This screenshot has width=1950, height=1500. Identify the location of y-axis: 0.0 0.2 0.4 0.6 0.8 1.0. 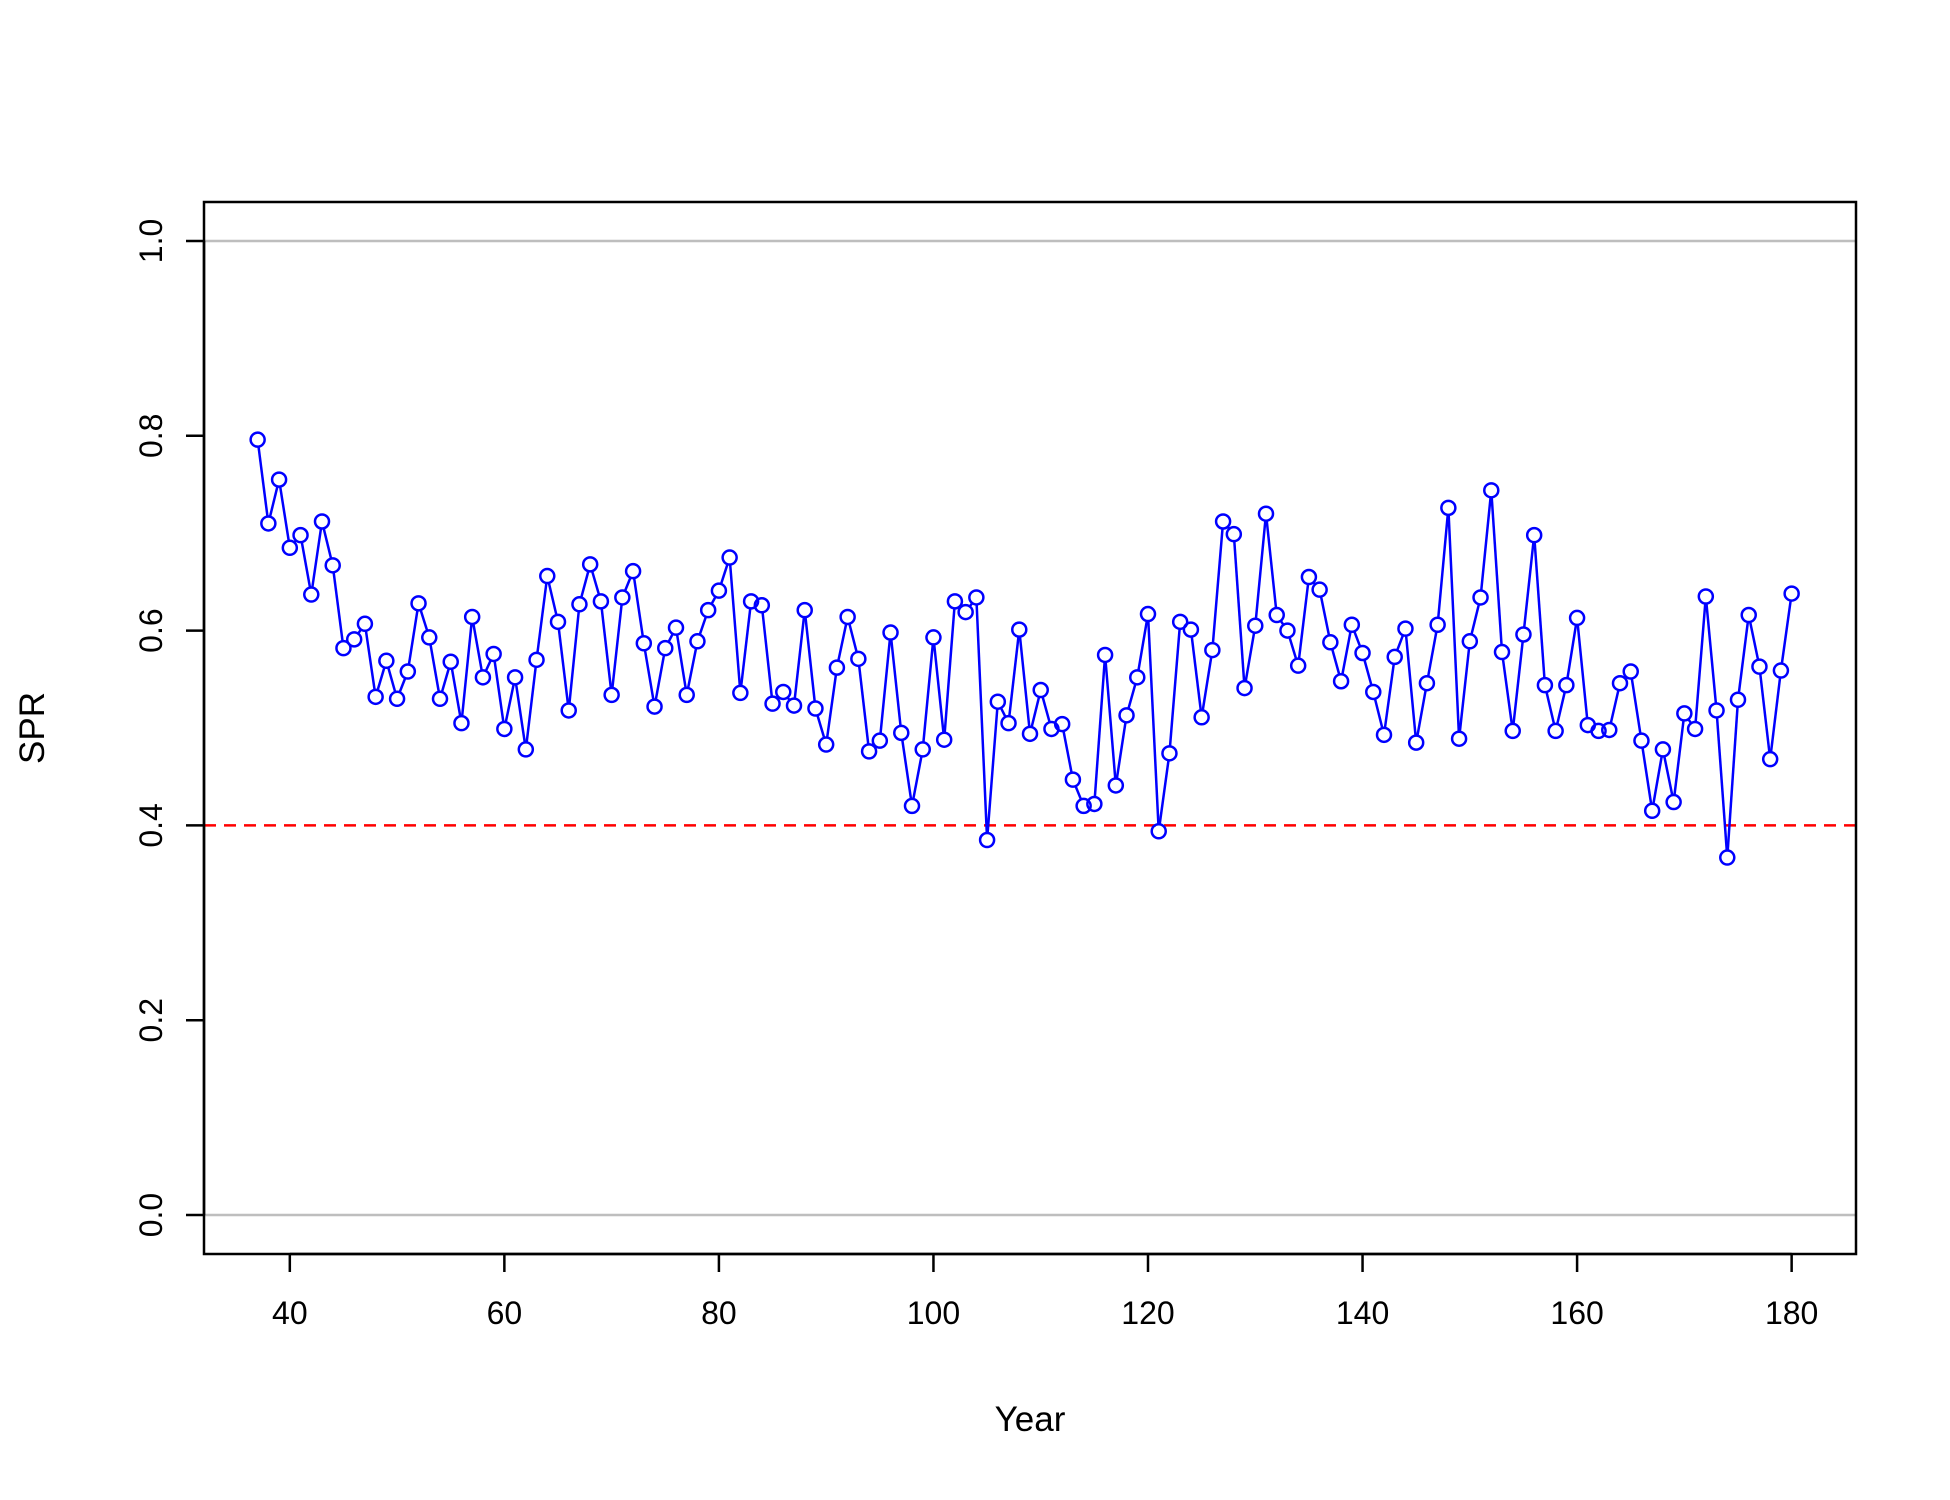
(169, 728).